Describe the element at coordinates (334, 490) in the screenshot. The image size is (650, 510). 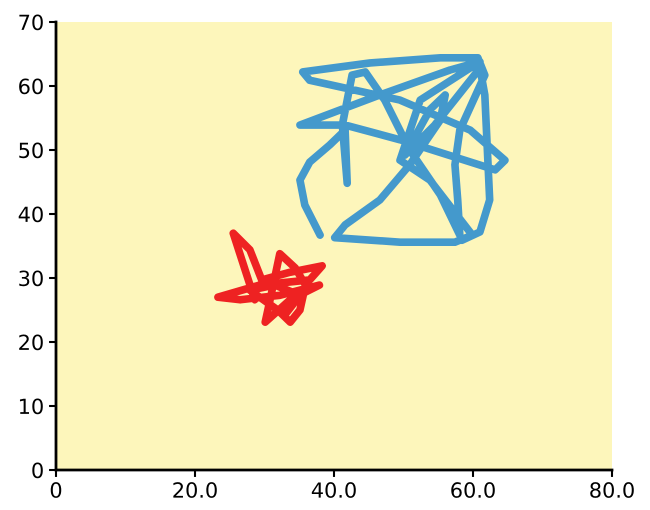
I see `x-tick-label: 40.0` at that location.